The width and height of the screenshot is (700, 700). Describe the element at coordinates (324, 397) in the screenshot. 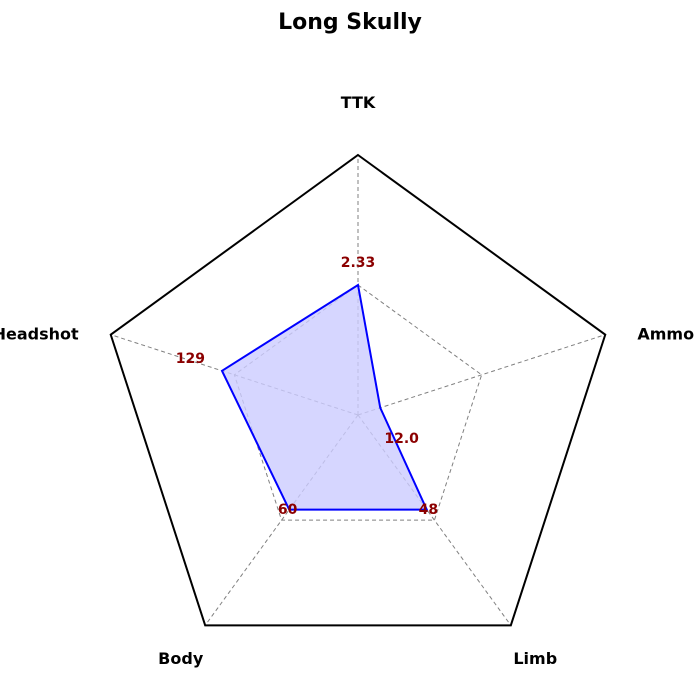

I see `series-polygon` at that location.